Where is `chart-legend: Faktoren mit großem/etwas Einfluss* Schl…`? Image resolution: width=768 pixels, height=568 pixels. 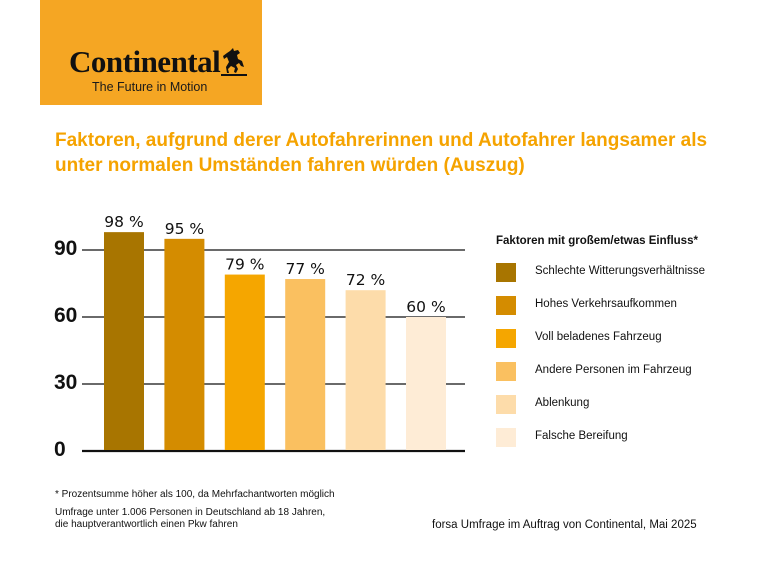 chart-legend: Faktoren mit großem/etwas Einfluss* Schl… is located at coordinates (626, 349).